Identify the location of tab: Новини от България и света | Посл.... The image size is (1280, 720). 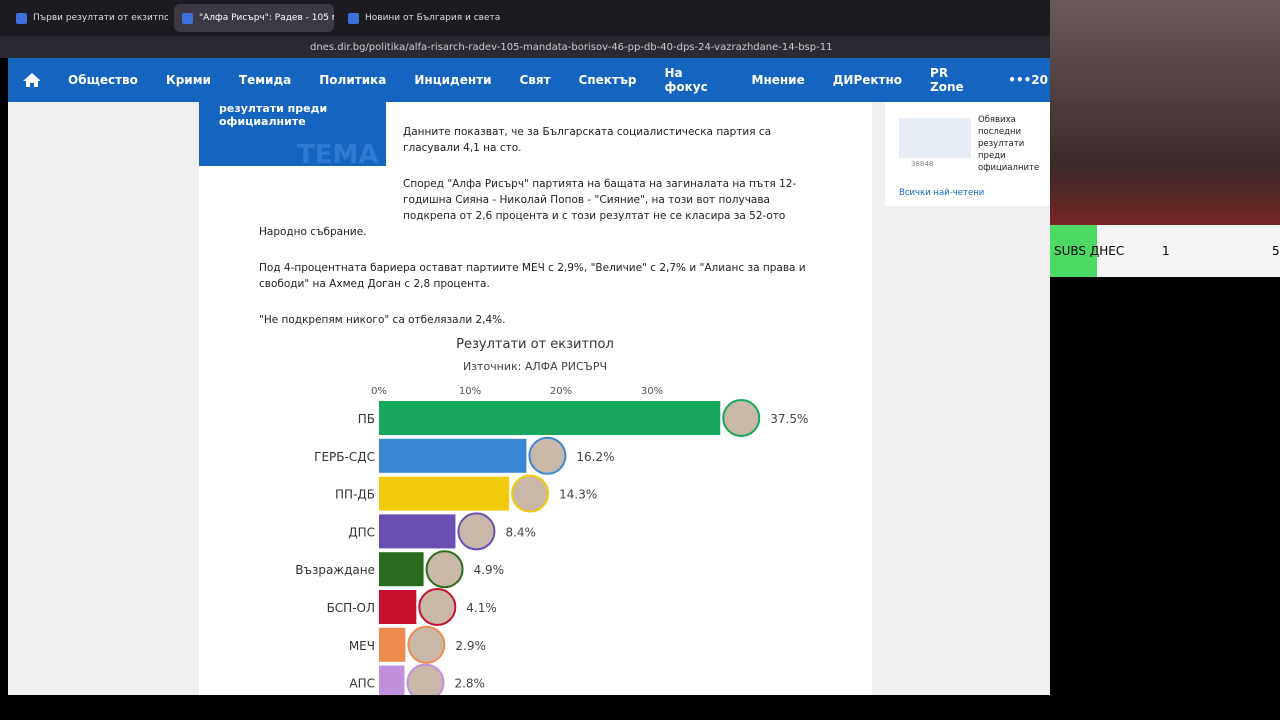
(420, 18).